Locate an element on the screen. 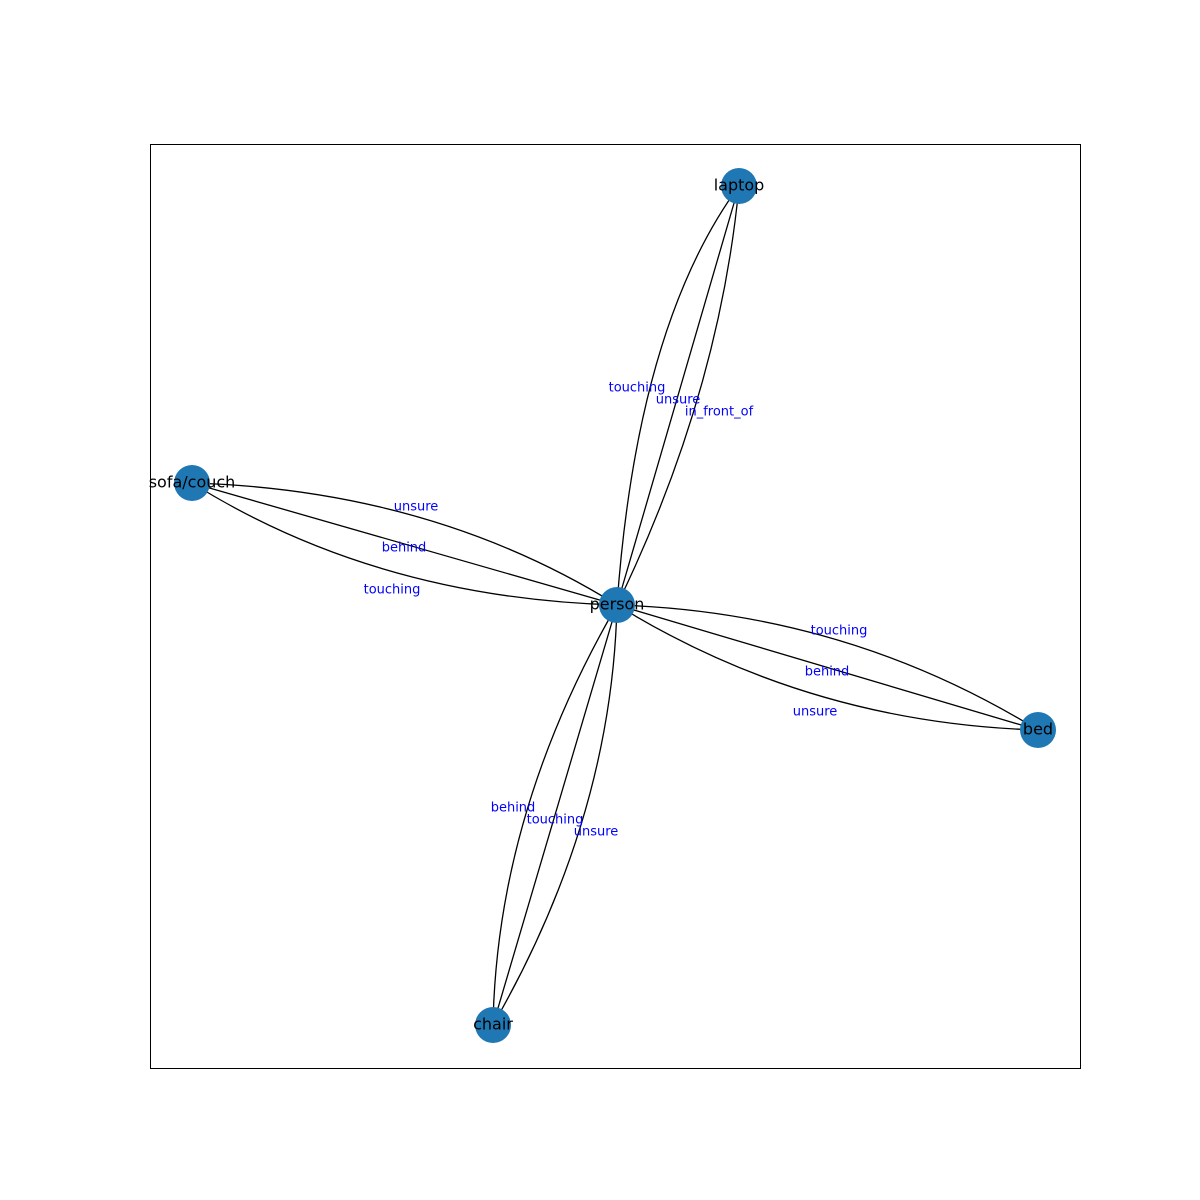 The image size is (1200, 1200). edge-person-sofa-touching is located at coordinates (404, 544).